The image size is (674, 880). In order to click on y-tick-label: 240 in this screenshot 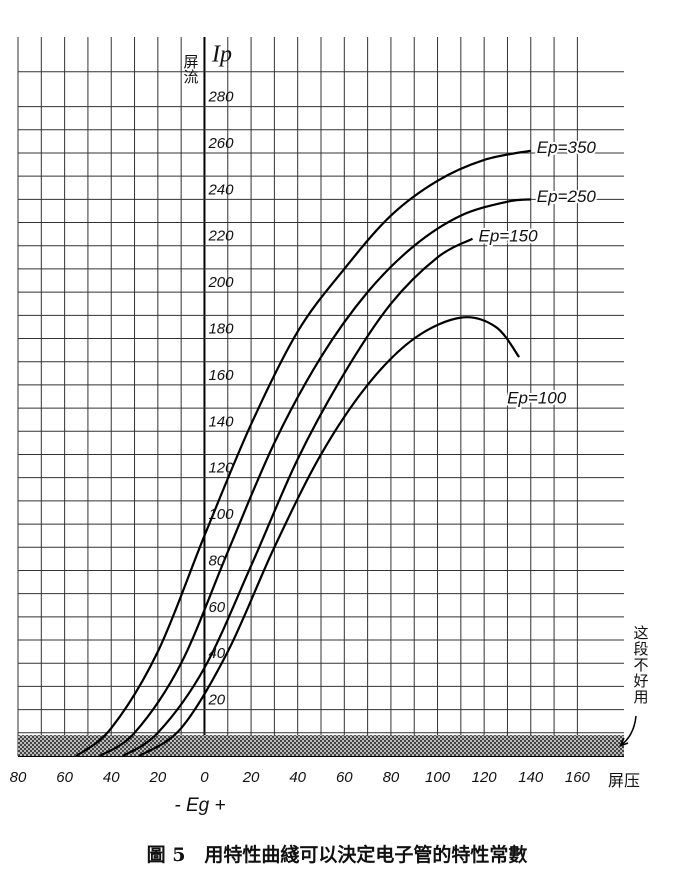, I will do `click(220, 189)`.